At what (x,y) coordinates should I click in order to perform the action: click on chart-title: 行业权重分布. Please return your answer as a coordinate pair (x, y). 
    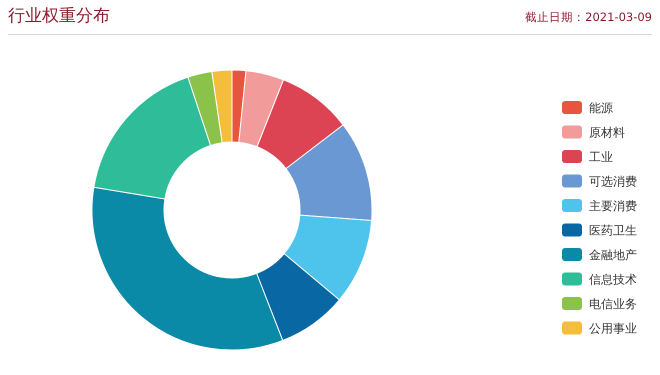
    Looking at the image, I should click on (59, 16).